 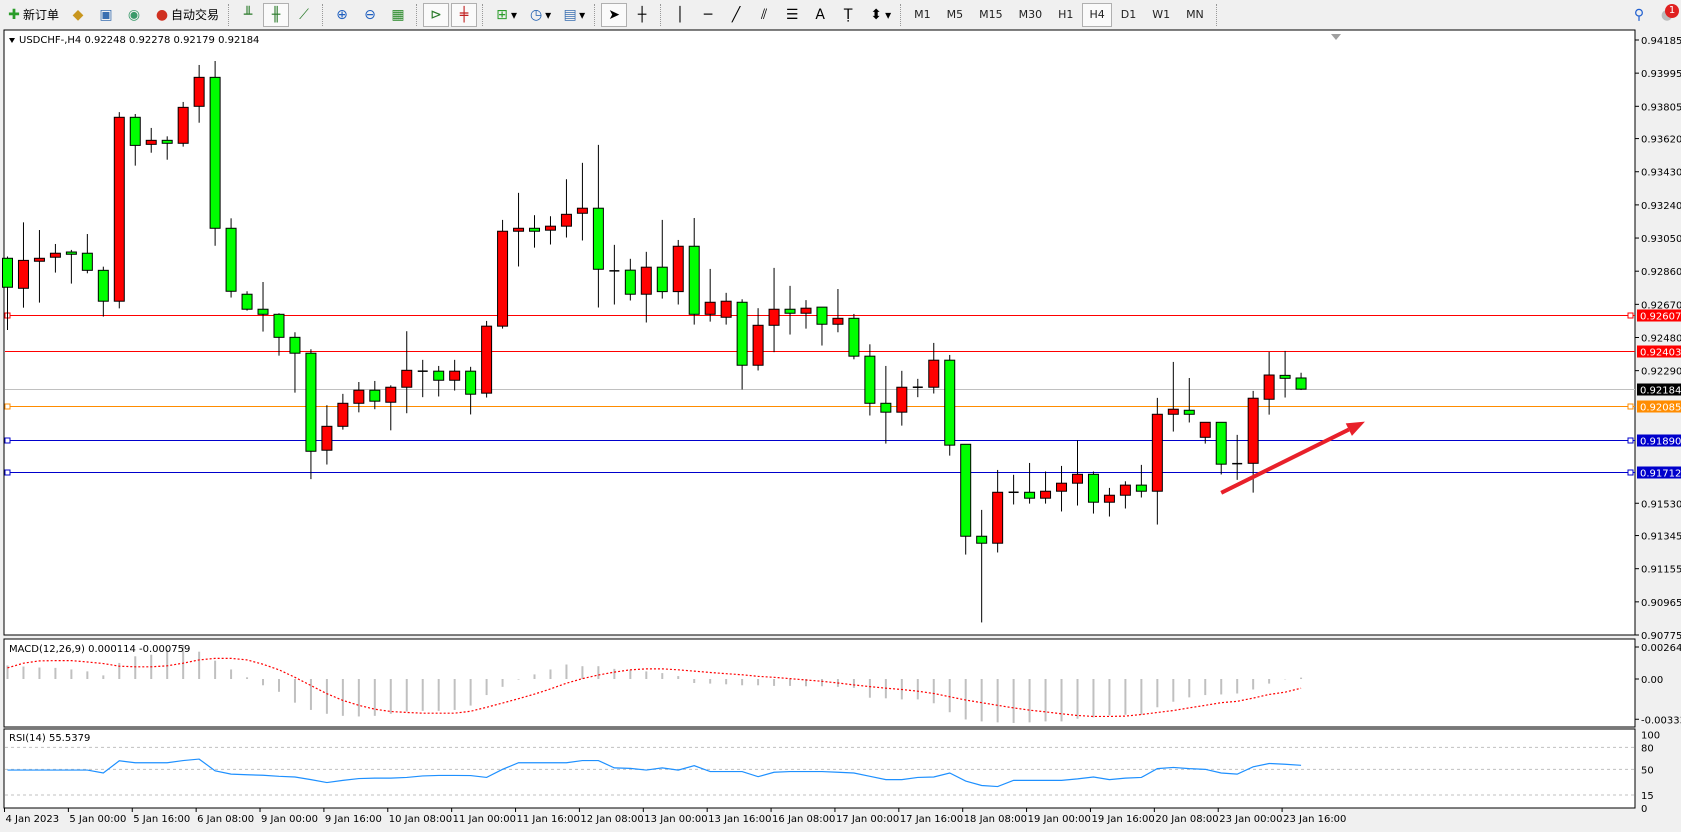 What do you see at coordinates (78, 15) in the screenshot?
I see `market-watch-button: ◆` at bounding box center [78, 15].